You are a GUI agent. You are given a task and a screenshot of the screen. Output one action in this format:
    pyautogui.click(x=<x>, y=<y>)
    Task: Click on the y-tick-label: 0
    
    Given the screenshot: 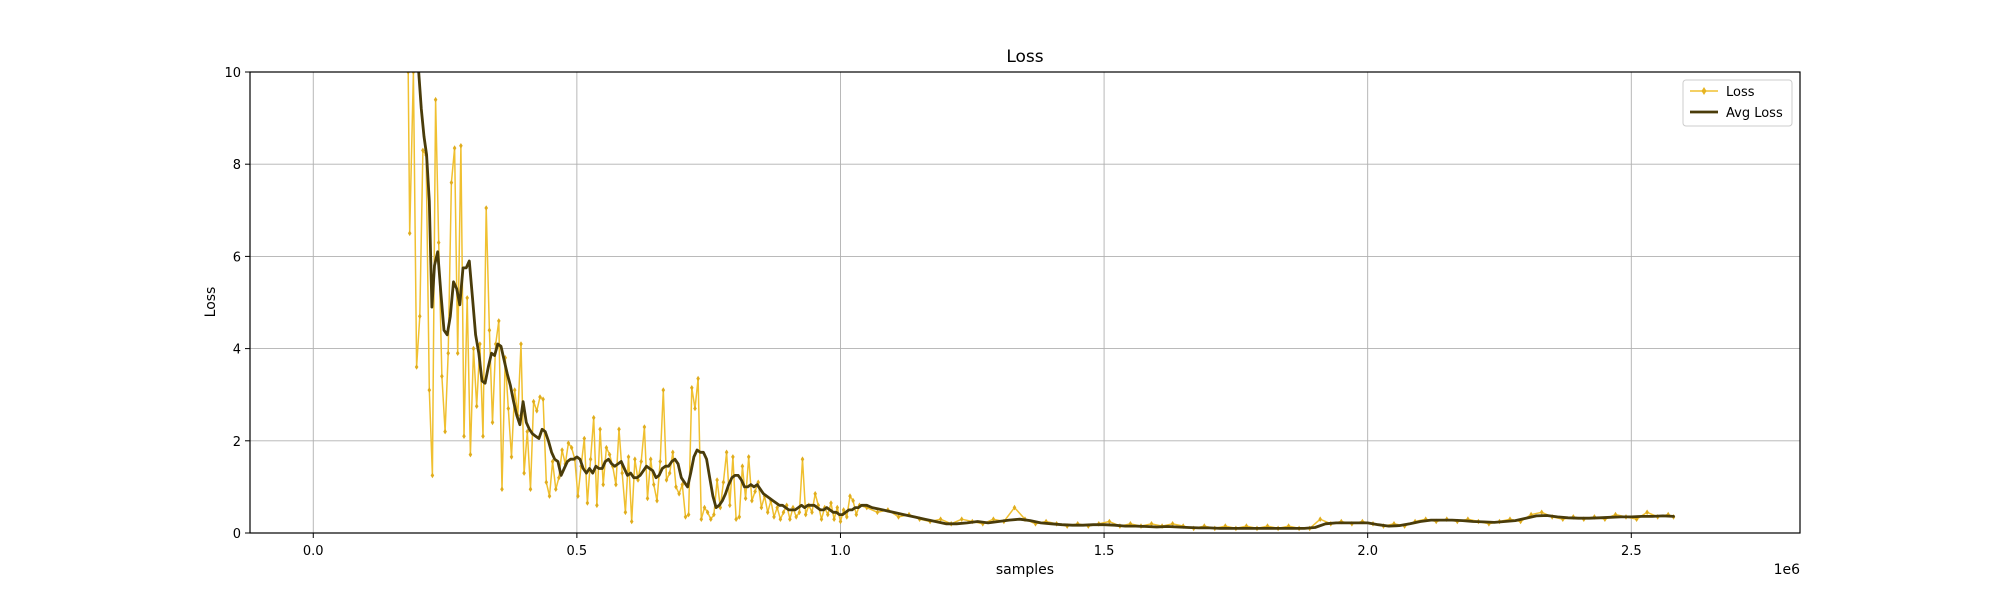 What is the action you would take?
    pyautogui.click(x=237, y=534)
    